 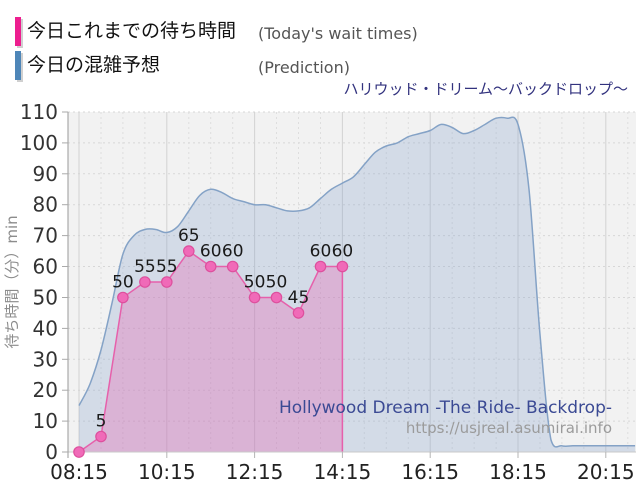 What do you see at coordinates (12, 281) in the screenshot?
I see `svg-text: 待ち時間（分）min` at bounding box center [12, 281].